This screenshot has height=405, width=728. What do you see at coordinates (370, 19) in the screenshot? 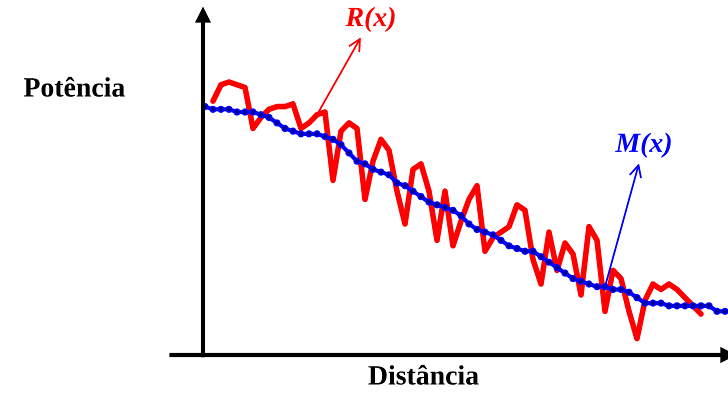
I see `text: R(x)` at bounding box center [370, 19].